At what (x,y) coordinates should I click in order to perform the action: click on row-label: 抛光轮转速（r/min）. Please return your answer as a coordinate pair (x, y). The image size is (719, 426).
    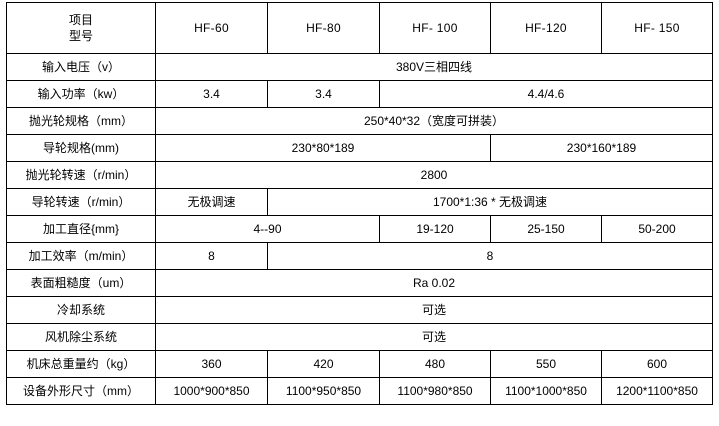
    Looking at the image, I should click on (81, 175).